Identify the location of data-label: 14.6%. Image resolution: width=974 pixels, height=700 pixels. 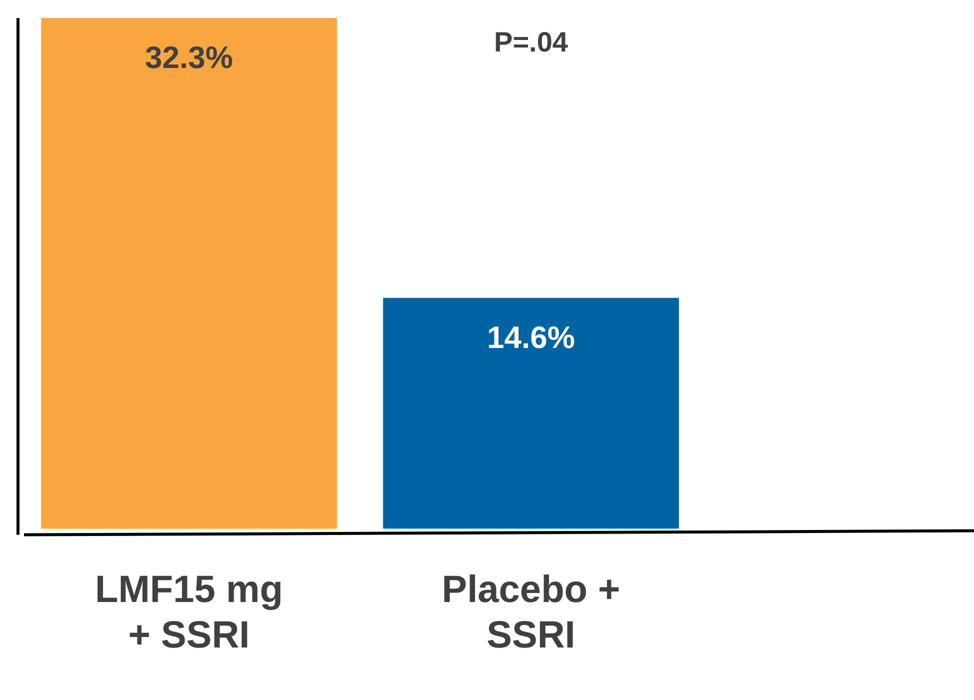
(531, 337).